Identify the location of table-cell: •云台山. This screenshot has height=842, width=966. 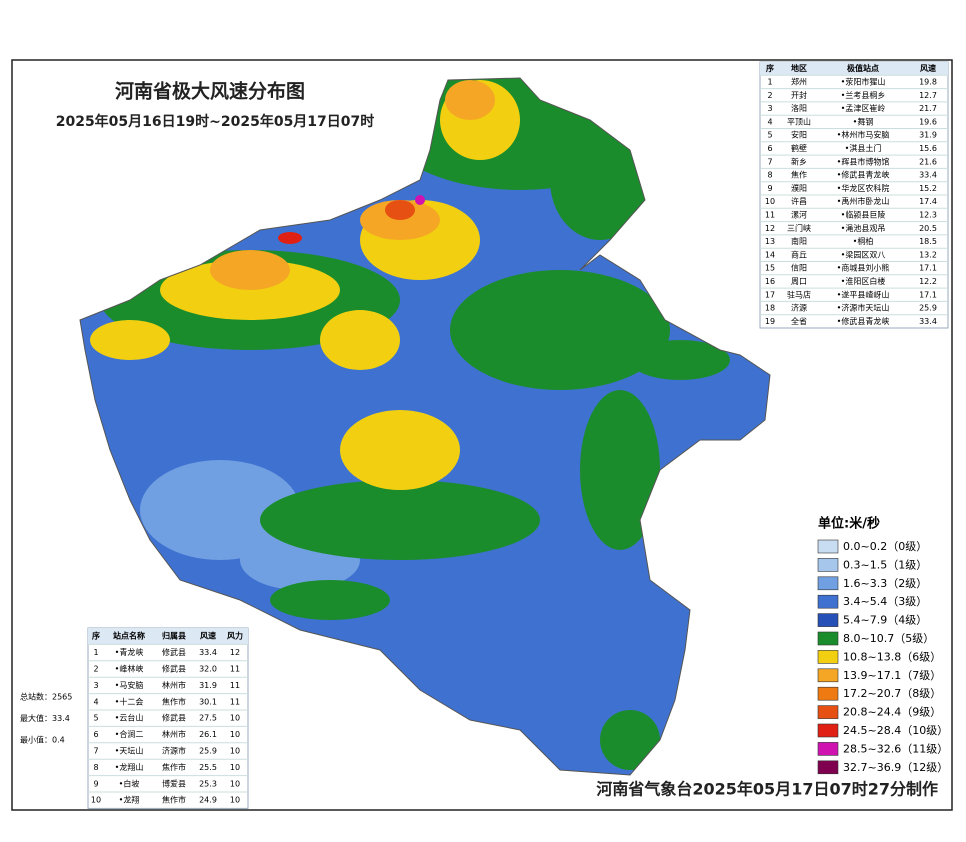
(129, 718).